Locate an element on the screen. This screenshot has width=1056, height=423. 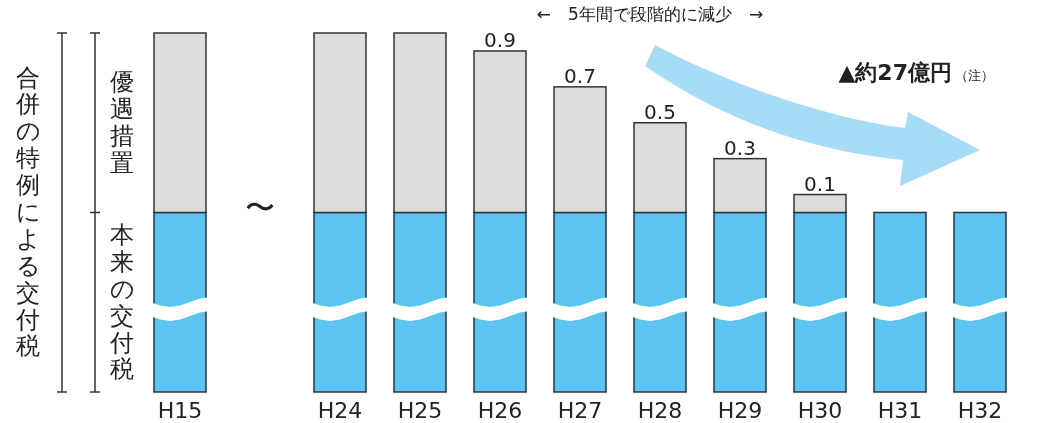
series-label: 優遇措置 is located at coordinates (122, 123).